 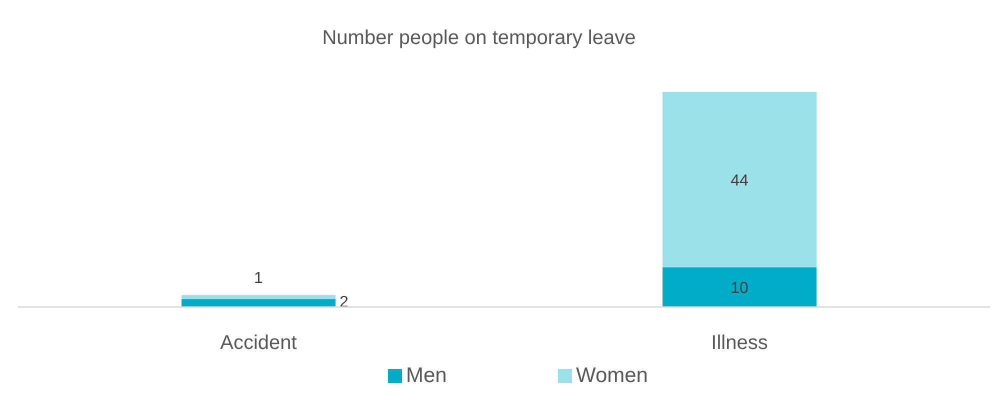 What do you see at coordinates (259, 279) in the screenshot?
I see `data-label: 1` at bounding box center [259, 279].